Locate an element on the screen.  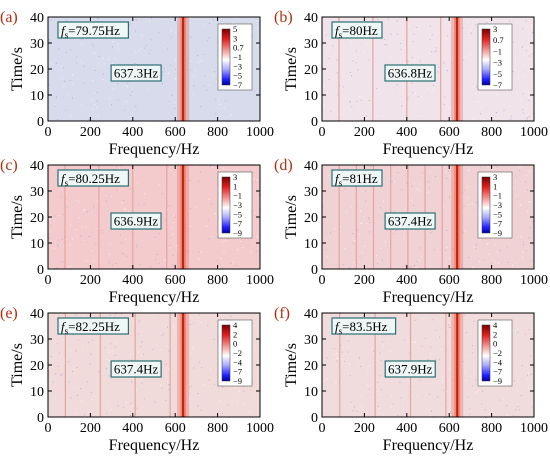
x-tick-label: 200 is located at coordinates (90, 428).